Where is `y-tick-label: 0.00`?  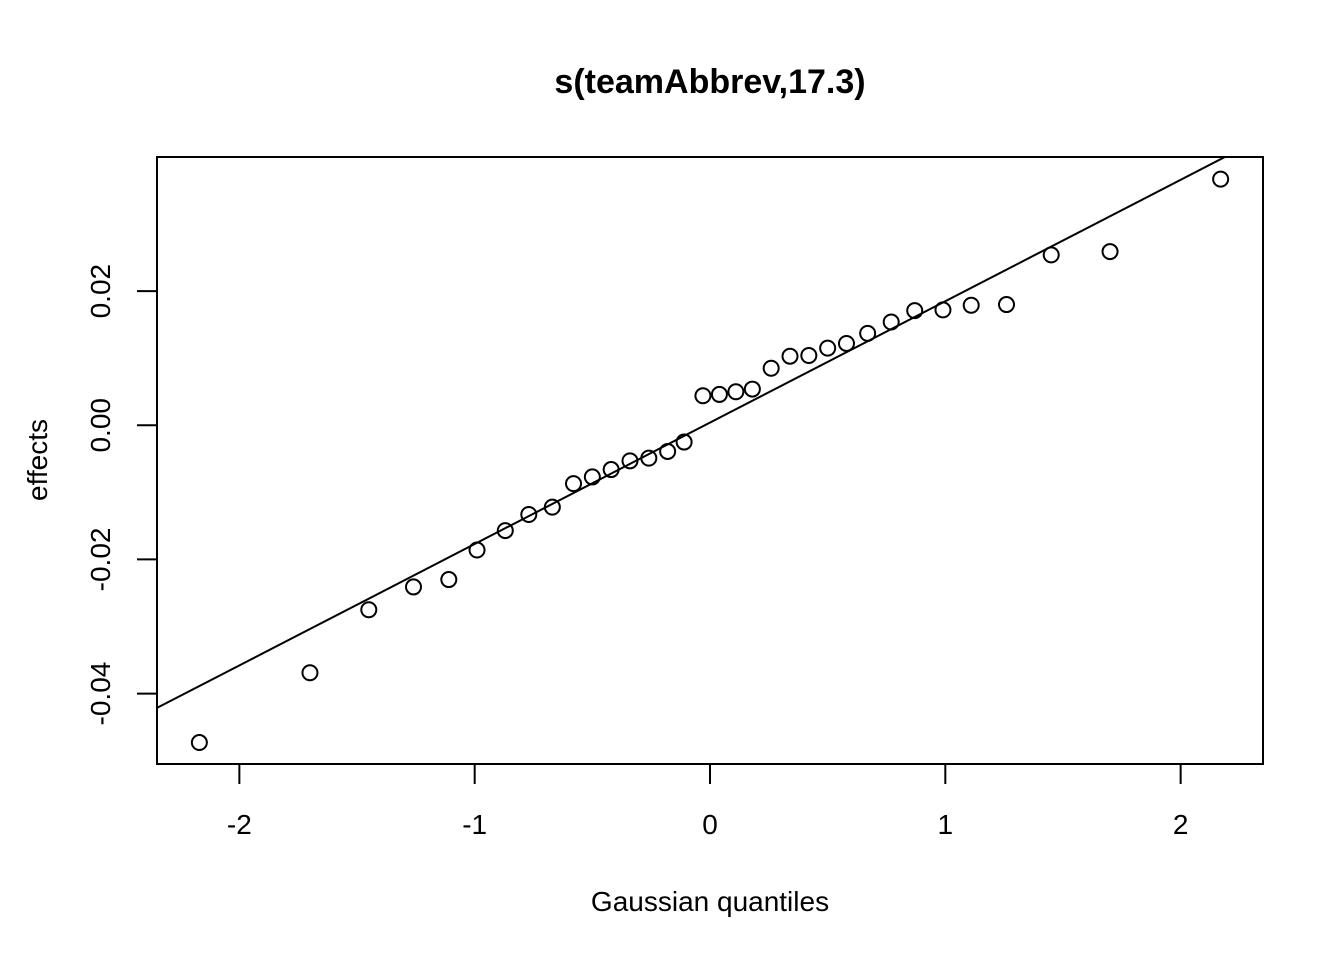 y-tick-label: 0.00 is located at coordinates (100, 425).